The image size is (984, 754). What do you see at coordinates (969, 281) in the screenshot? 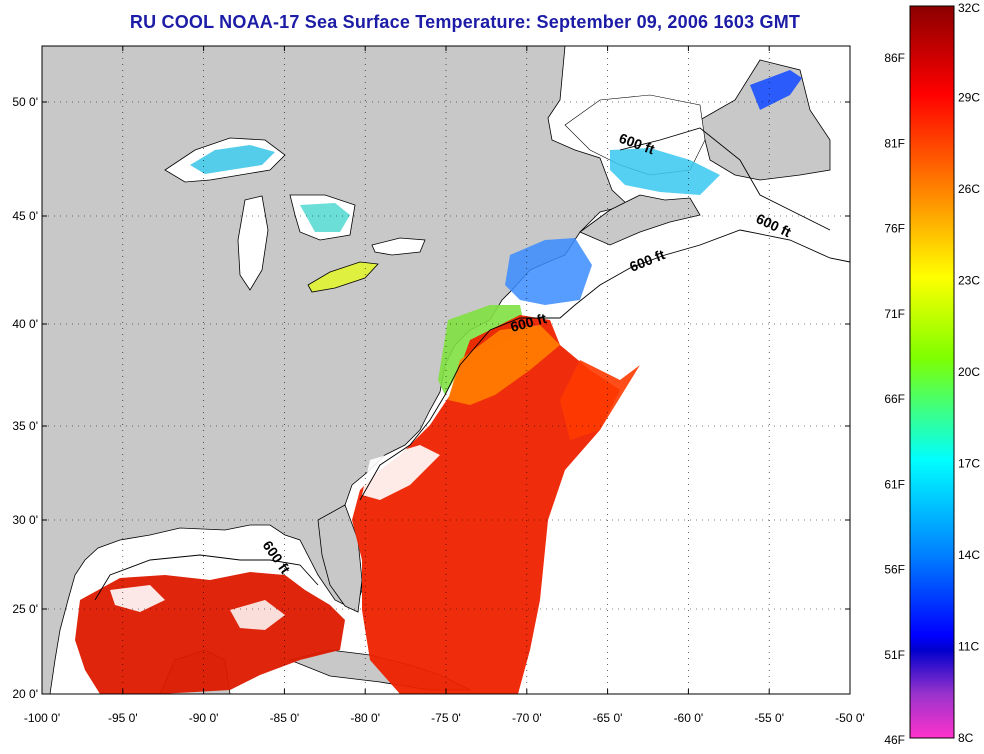
I see `colorbar-celsius-label: 23C` at bounding box center [969, 281].